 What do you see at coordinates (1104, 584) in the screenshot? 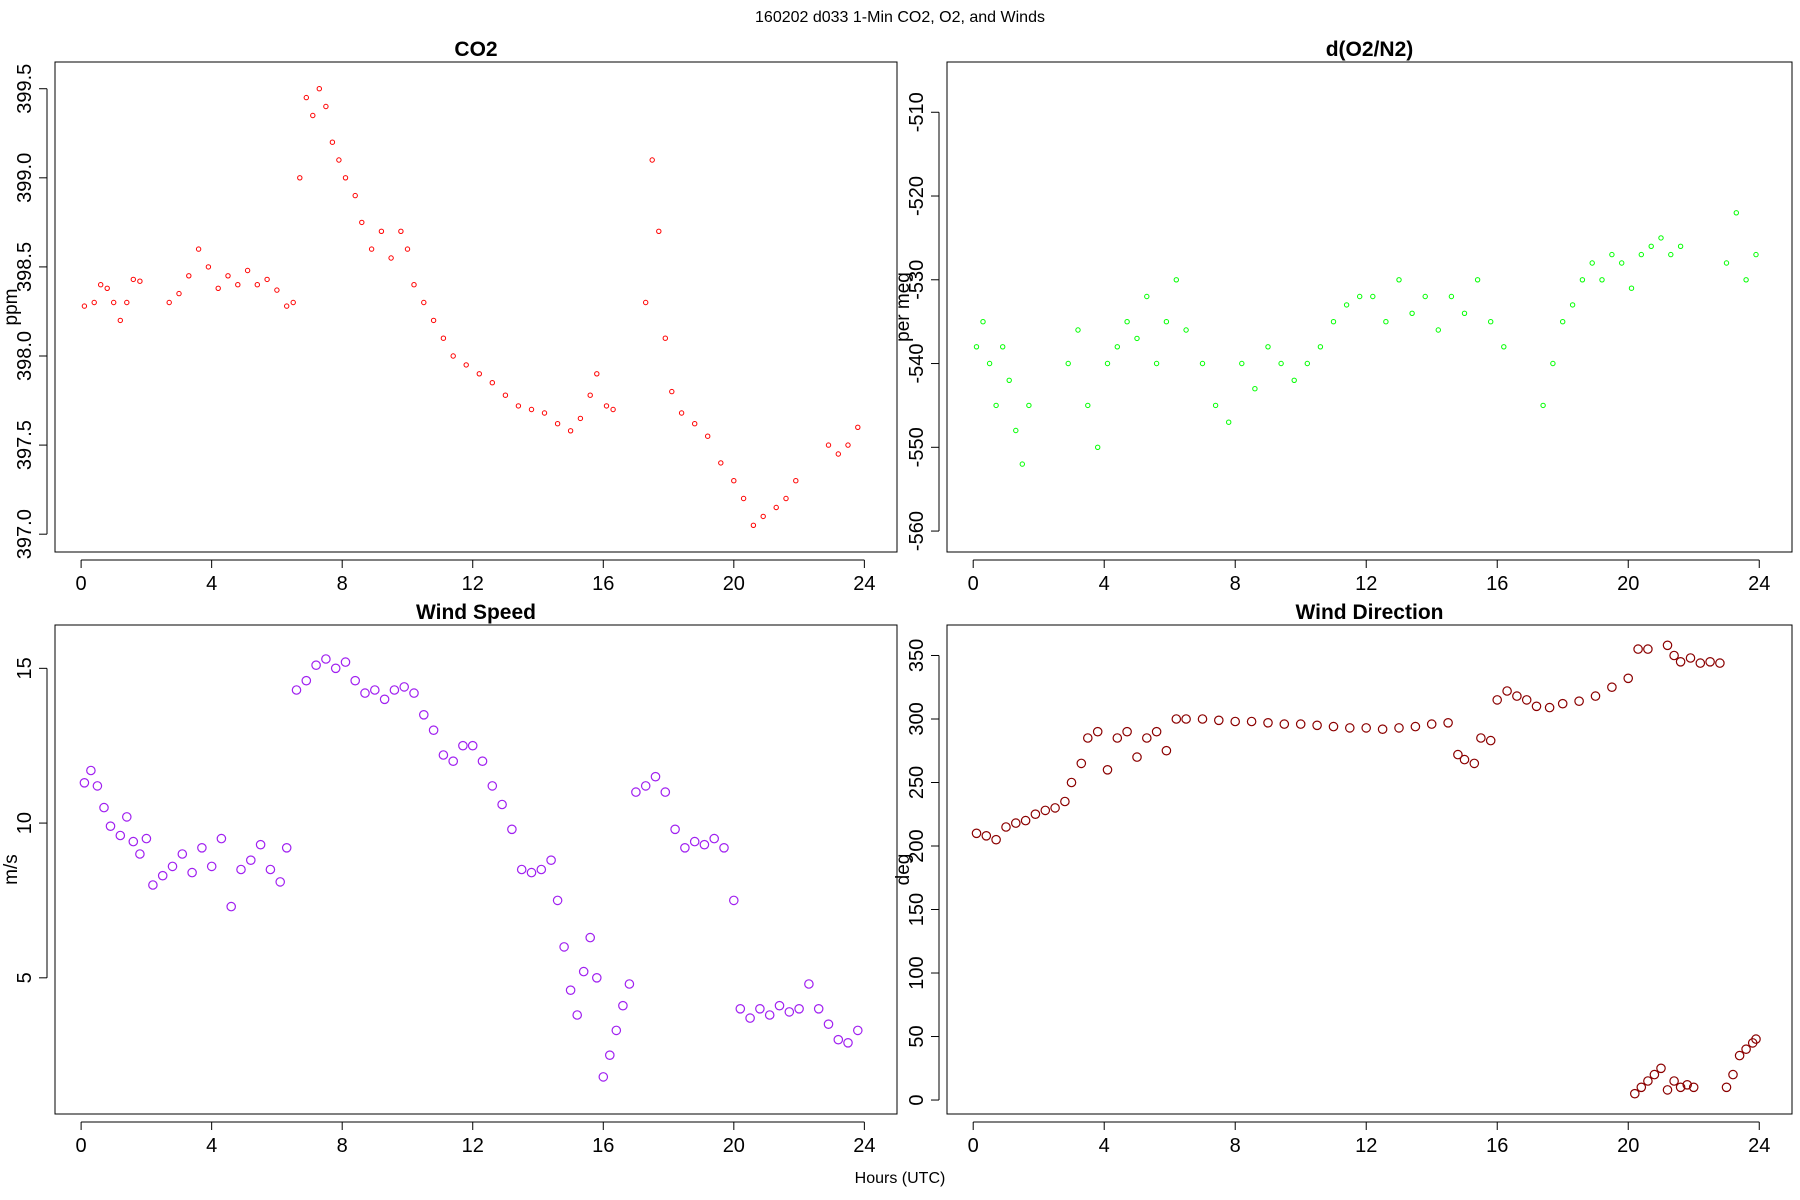
I see `o2n2-x-tick-label: 4` at bounding box center [1104, 584].